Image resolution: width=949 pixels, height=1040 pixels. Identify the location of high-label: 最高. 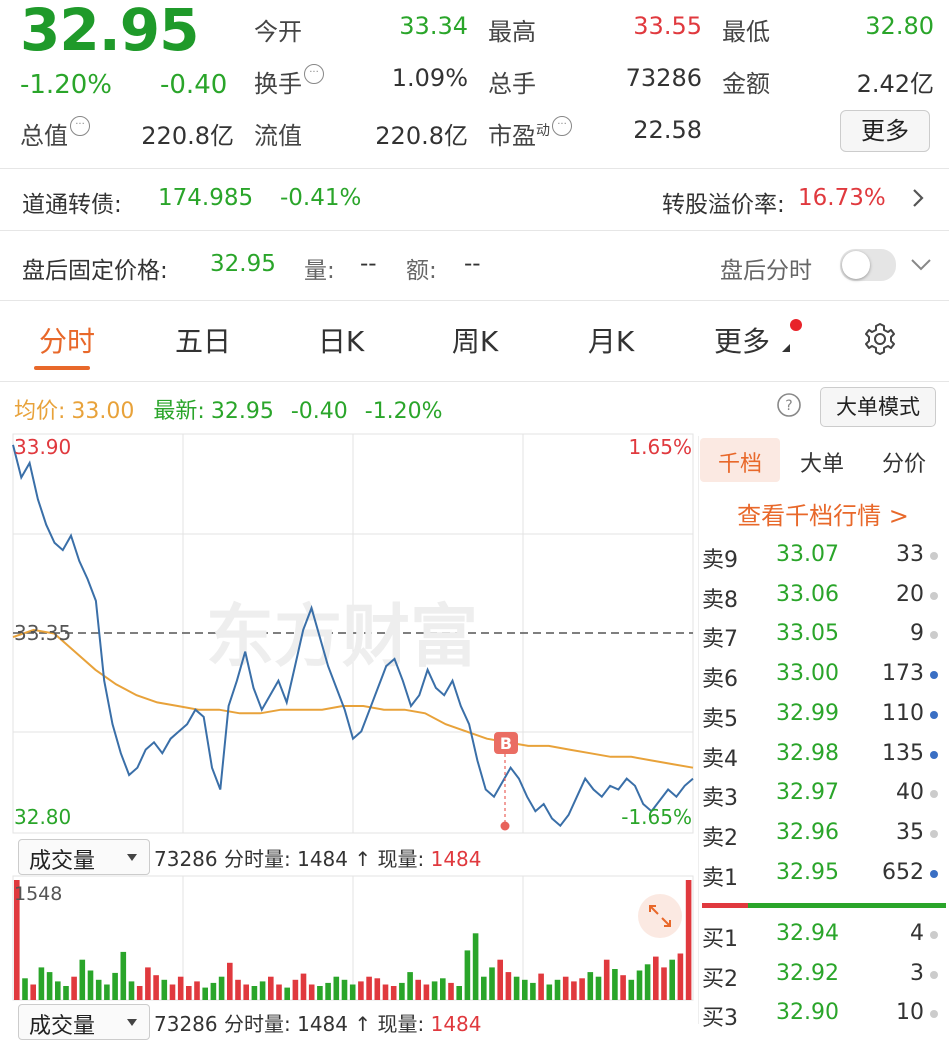
(512, 32).